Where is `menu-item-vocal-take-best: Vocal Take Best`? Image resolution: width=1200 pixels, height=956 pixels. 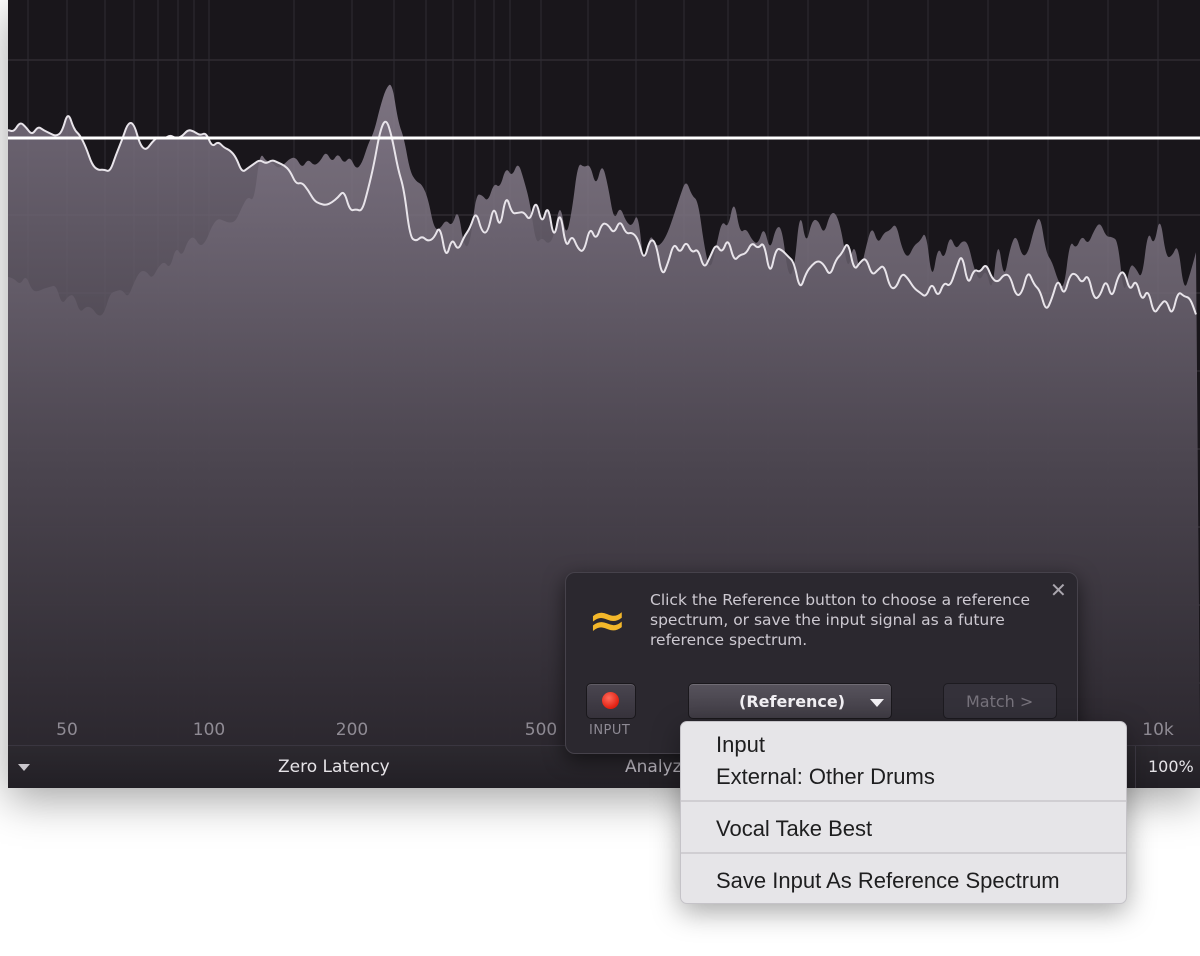
menu-item-vocal-take-best: Vocal Take Best is located at coordinates (794, 828).